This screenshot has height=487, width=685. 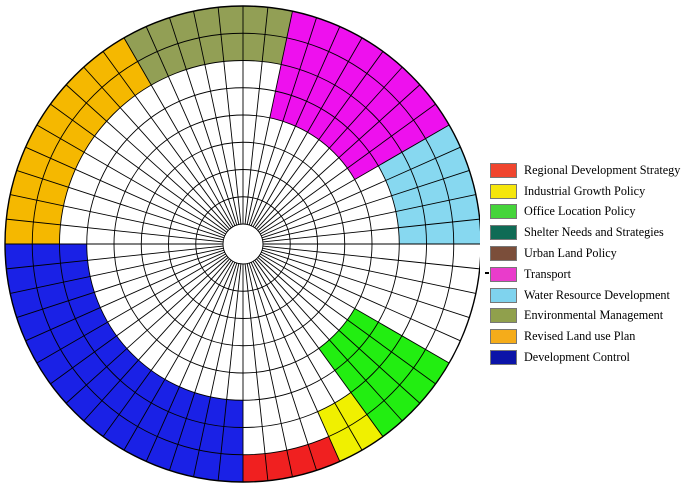 I want to click on wheel-edge-marker, so click(x=487, y=273).